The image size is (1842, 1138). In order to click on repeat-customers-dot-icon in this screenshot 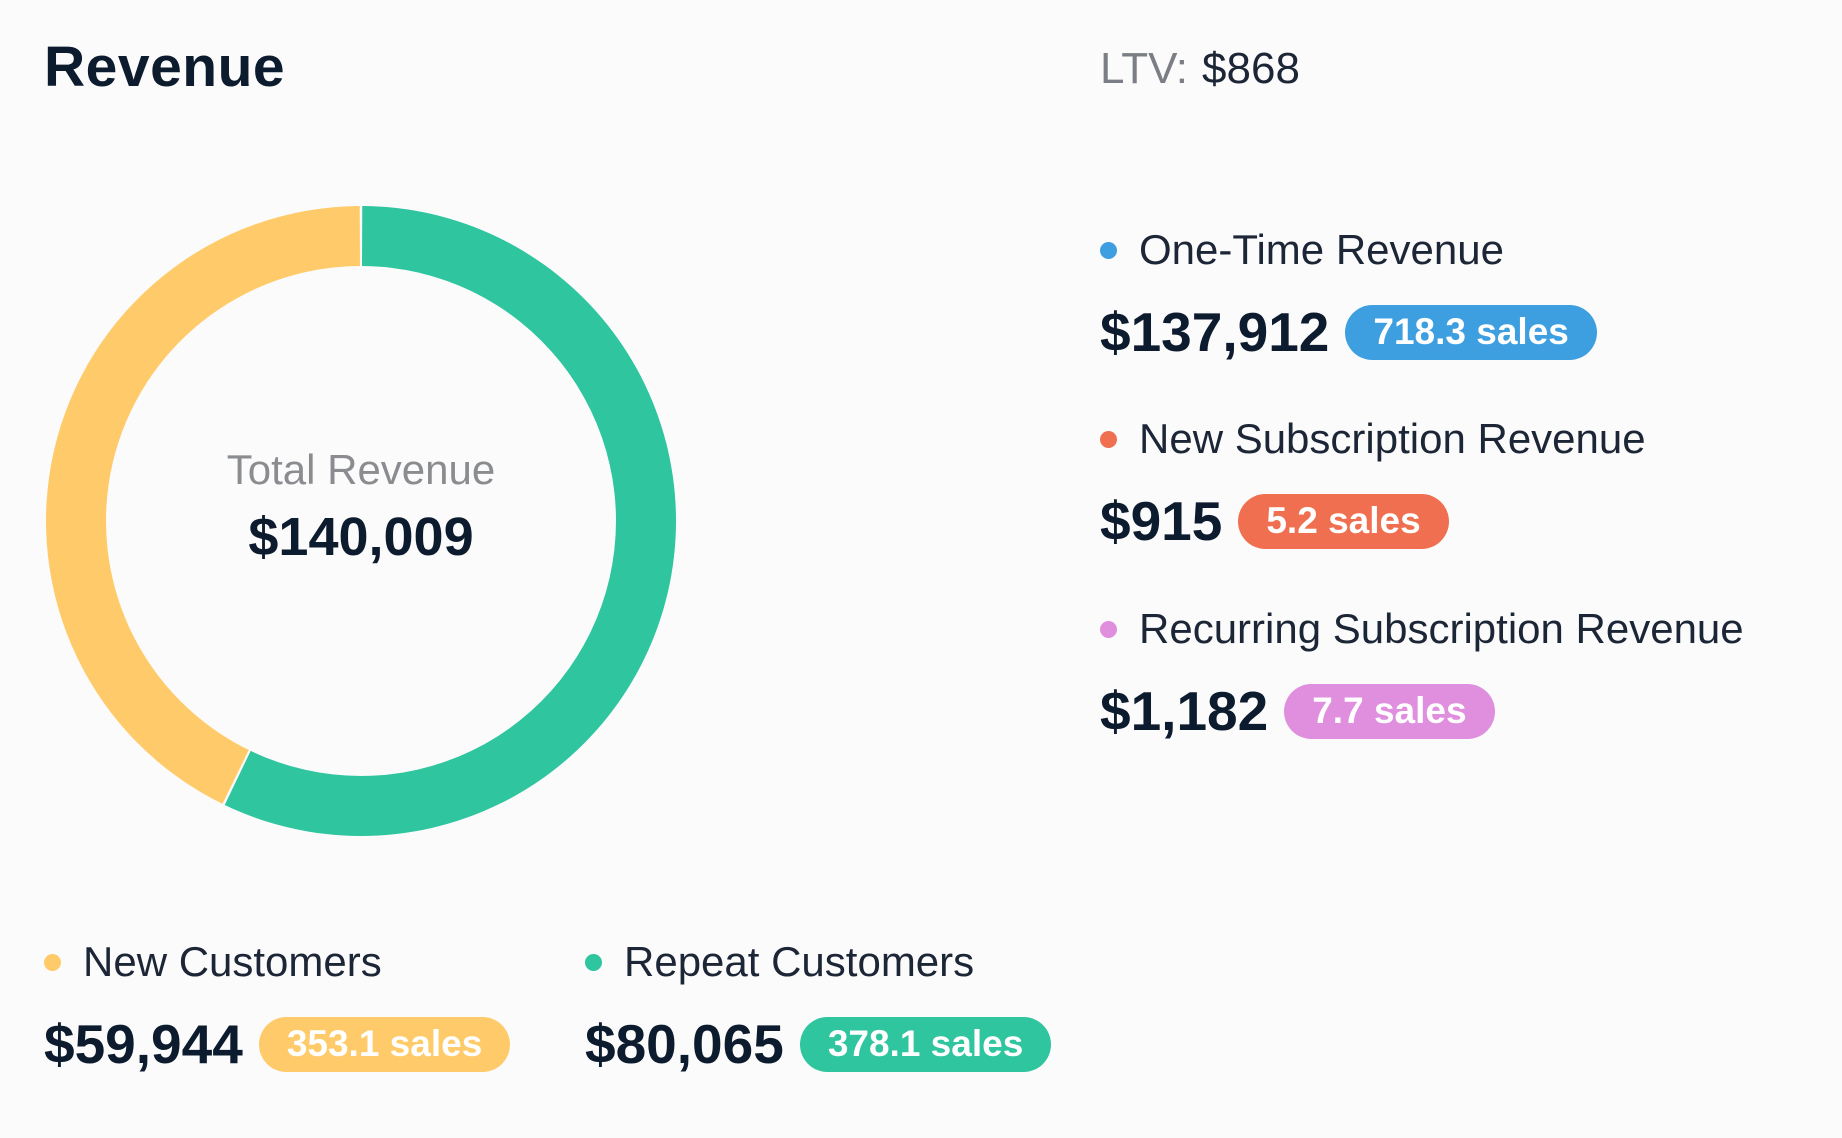, I will do `click(593, 962)`.